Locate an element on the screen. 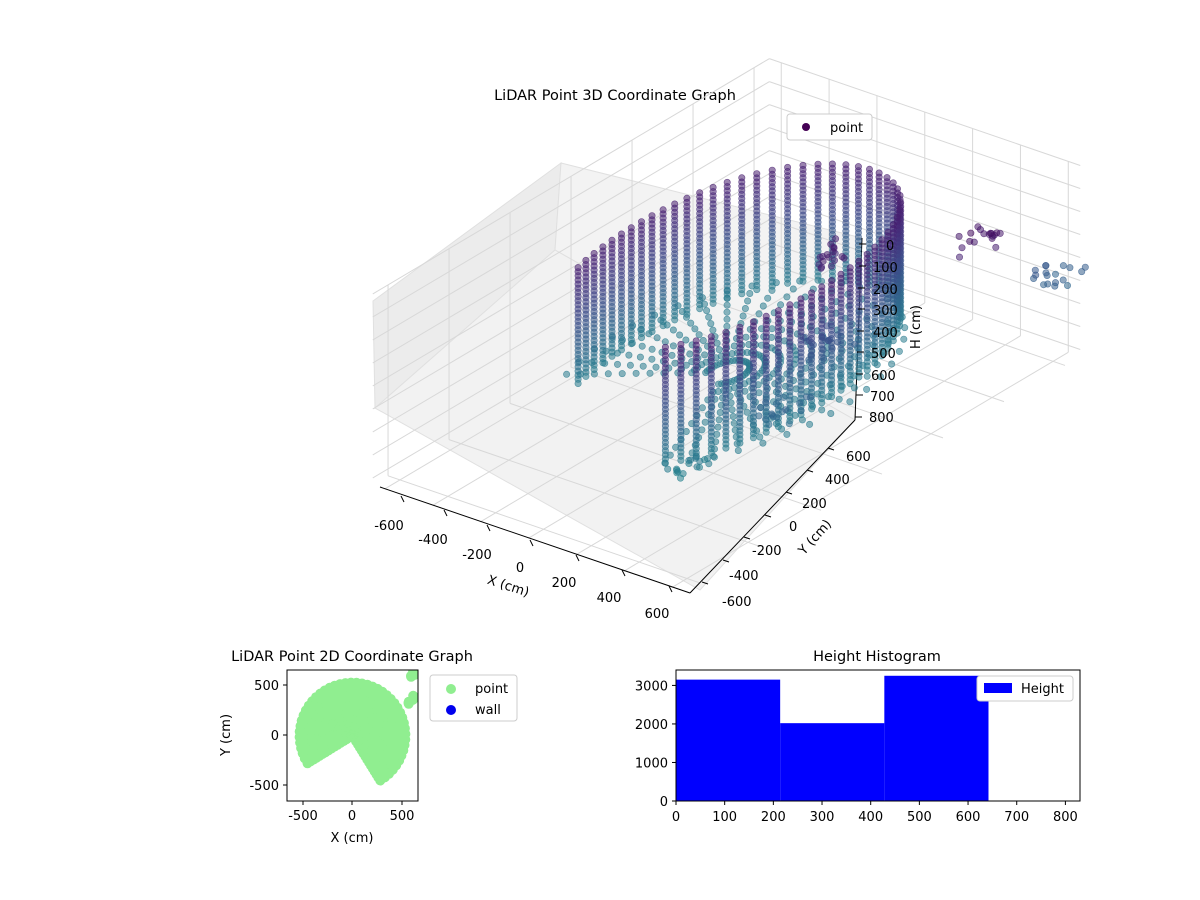 The height and width of the screenshot is (900, 1200). y-tick-label: -600 is located at coordinates (737, 602).